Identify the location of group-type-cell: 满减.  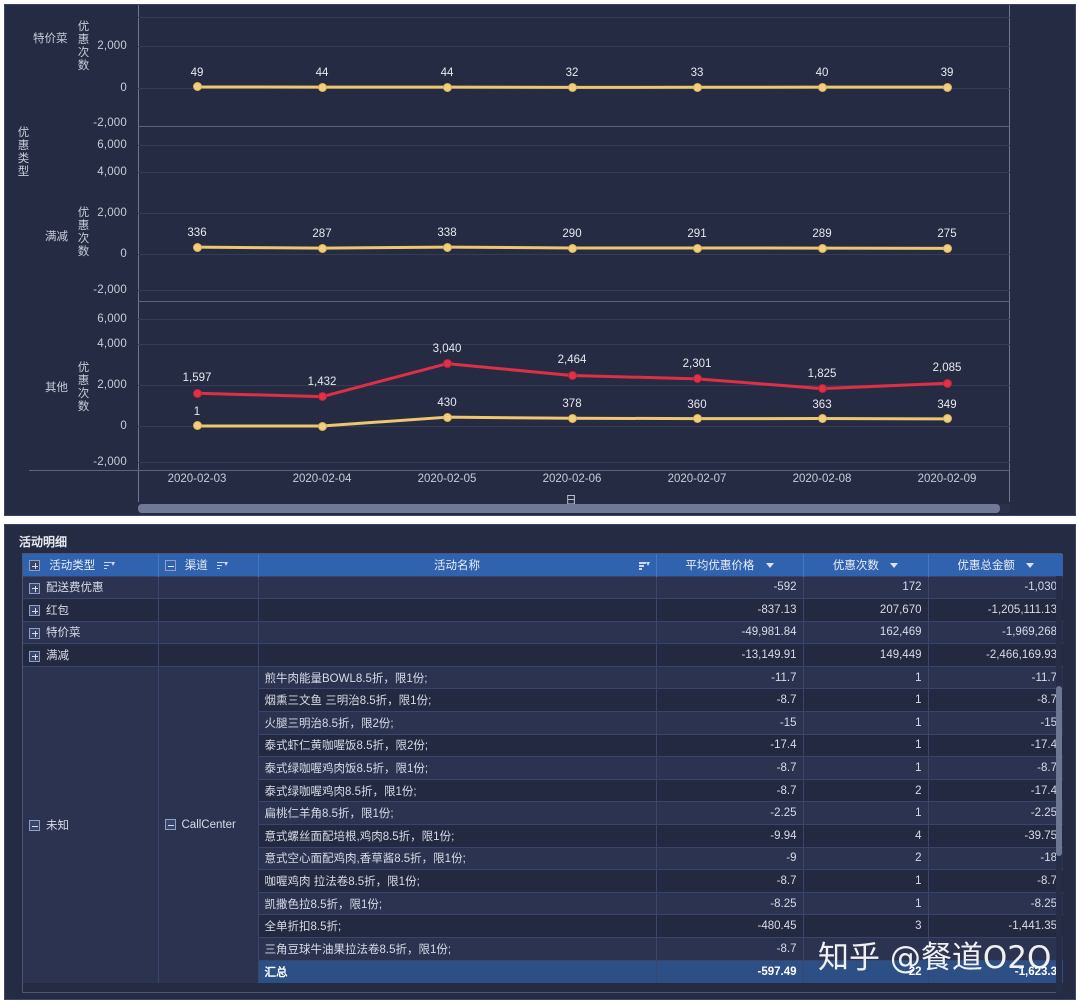
(91, 655).